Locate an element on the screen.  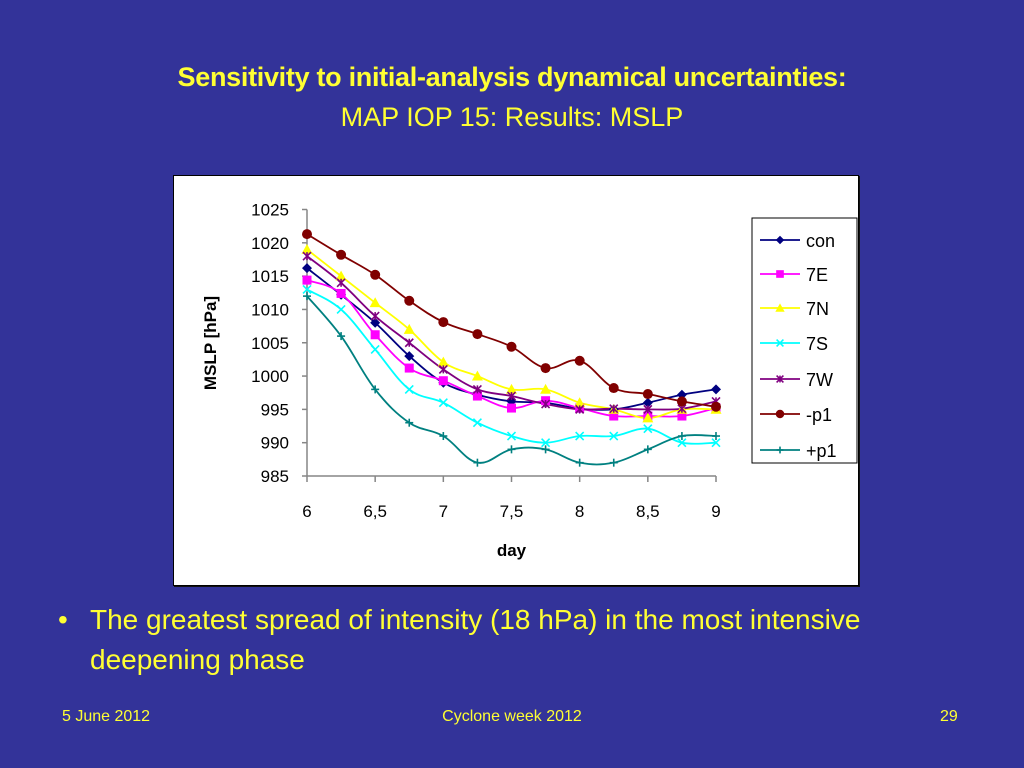
footer-event: Cyclone week 2012 is located at coordinates (512, 716).